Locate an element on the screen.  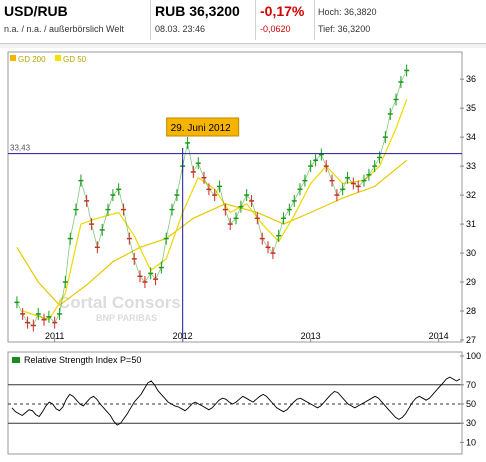
watermark-sub: BNP PARIBAS is located at coordinates (126, 318).